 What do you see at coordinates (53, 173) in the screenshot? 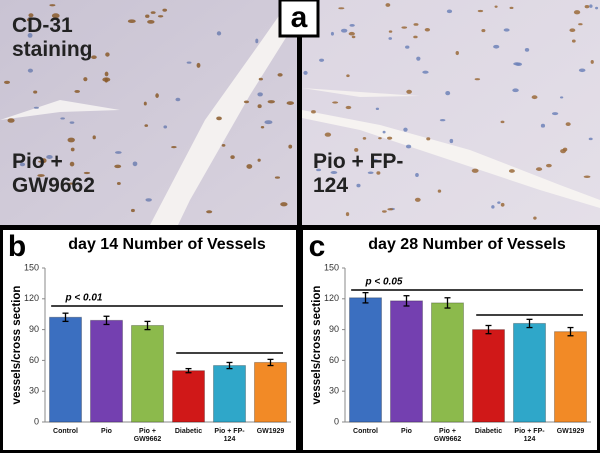
I see `treatment-label: Pio + GW9662` at bounding box center [53, 173].